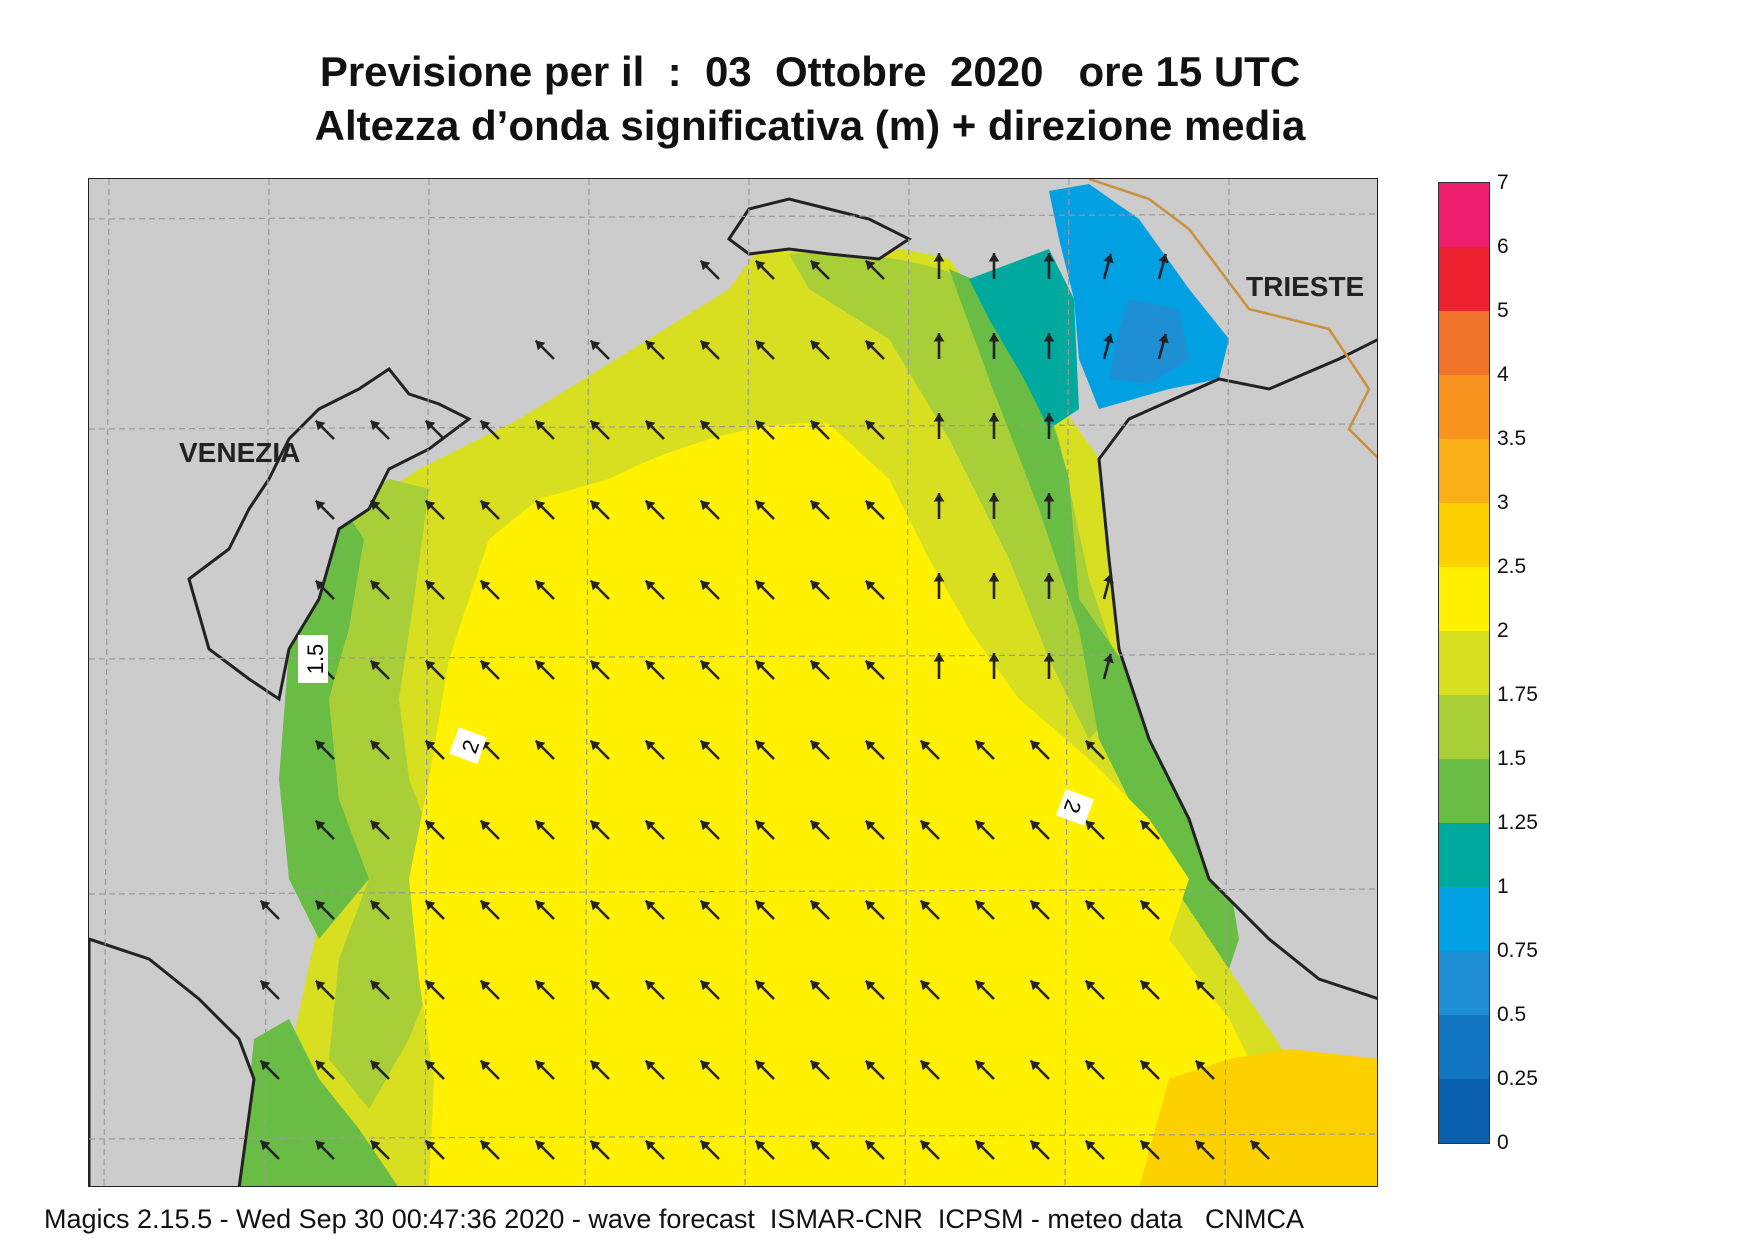  What do you see at coordinates (1512, 1014) in the screenshot?
I see `legend-tick-label: 0.5` at bounding box center [1512, 1014].